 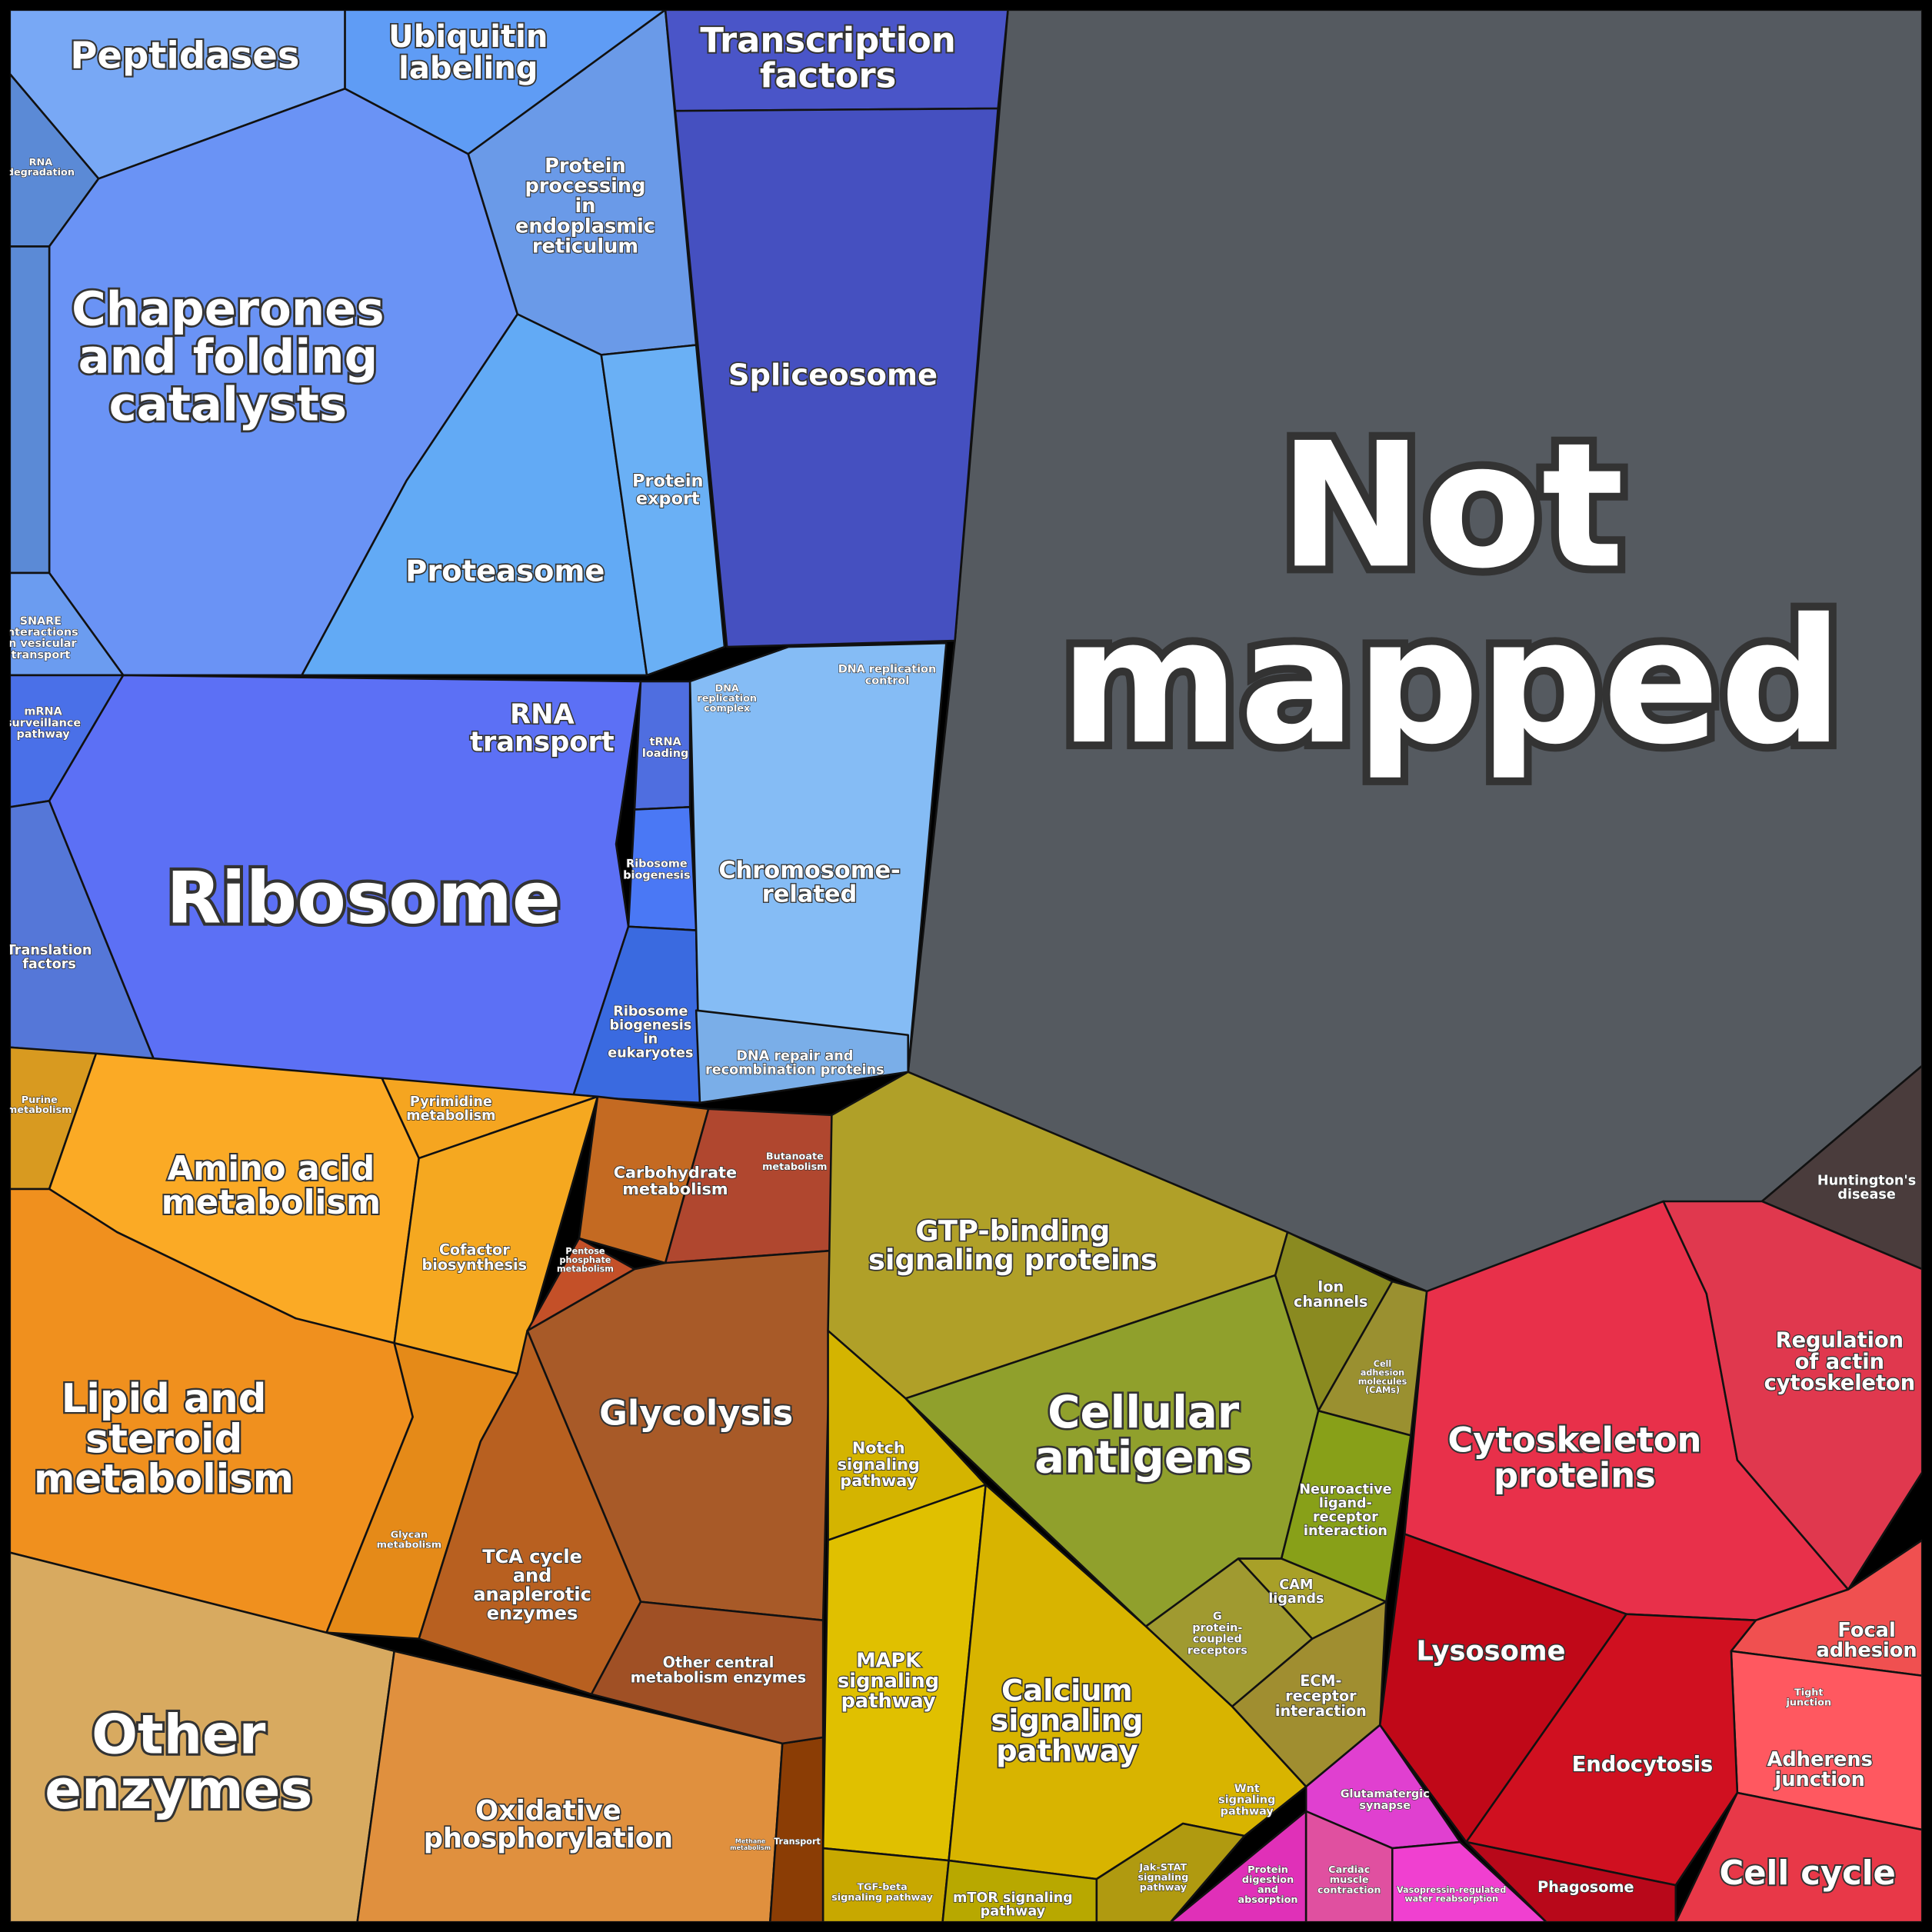 I want to click on region-label: Lipid and, so click(x=164, y=1399).